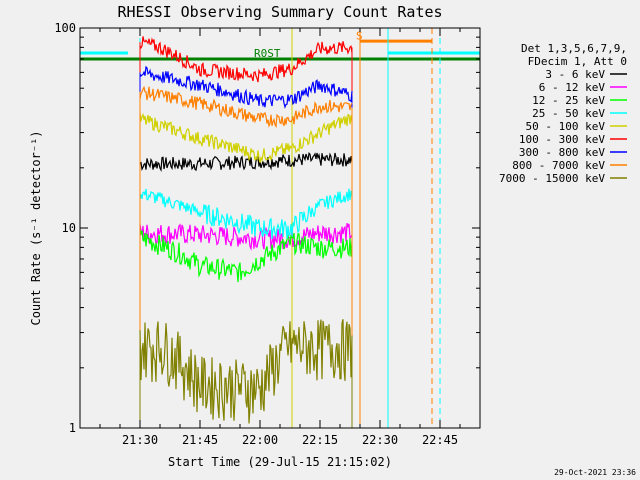  What do you see at coordinates (575, 74) in the screenshot?
I see `legend-entry-label: 3 - 6 keV` at bounding box center [575, 74].